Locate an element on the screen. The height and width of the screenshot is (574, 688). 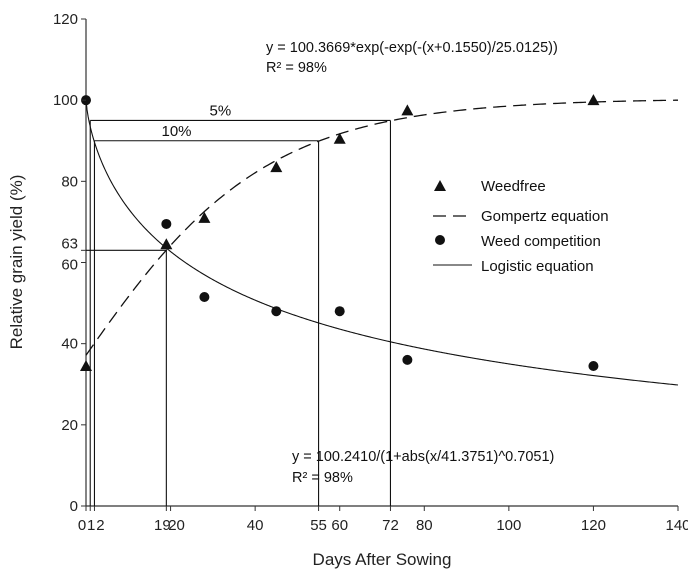
legend-circle-marker is located at coordinates (440, 240).